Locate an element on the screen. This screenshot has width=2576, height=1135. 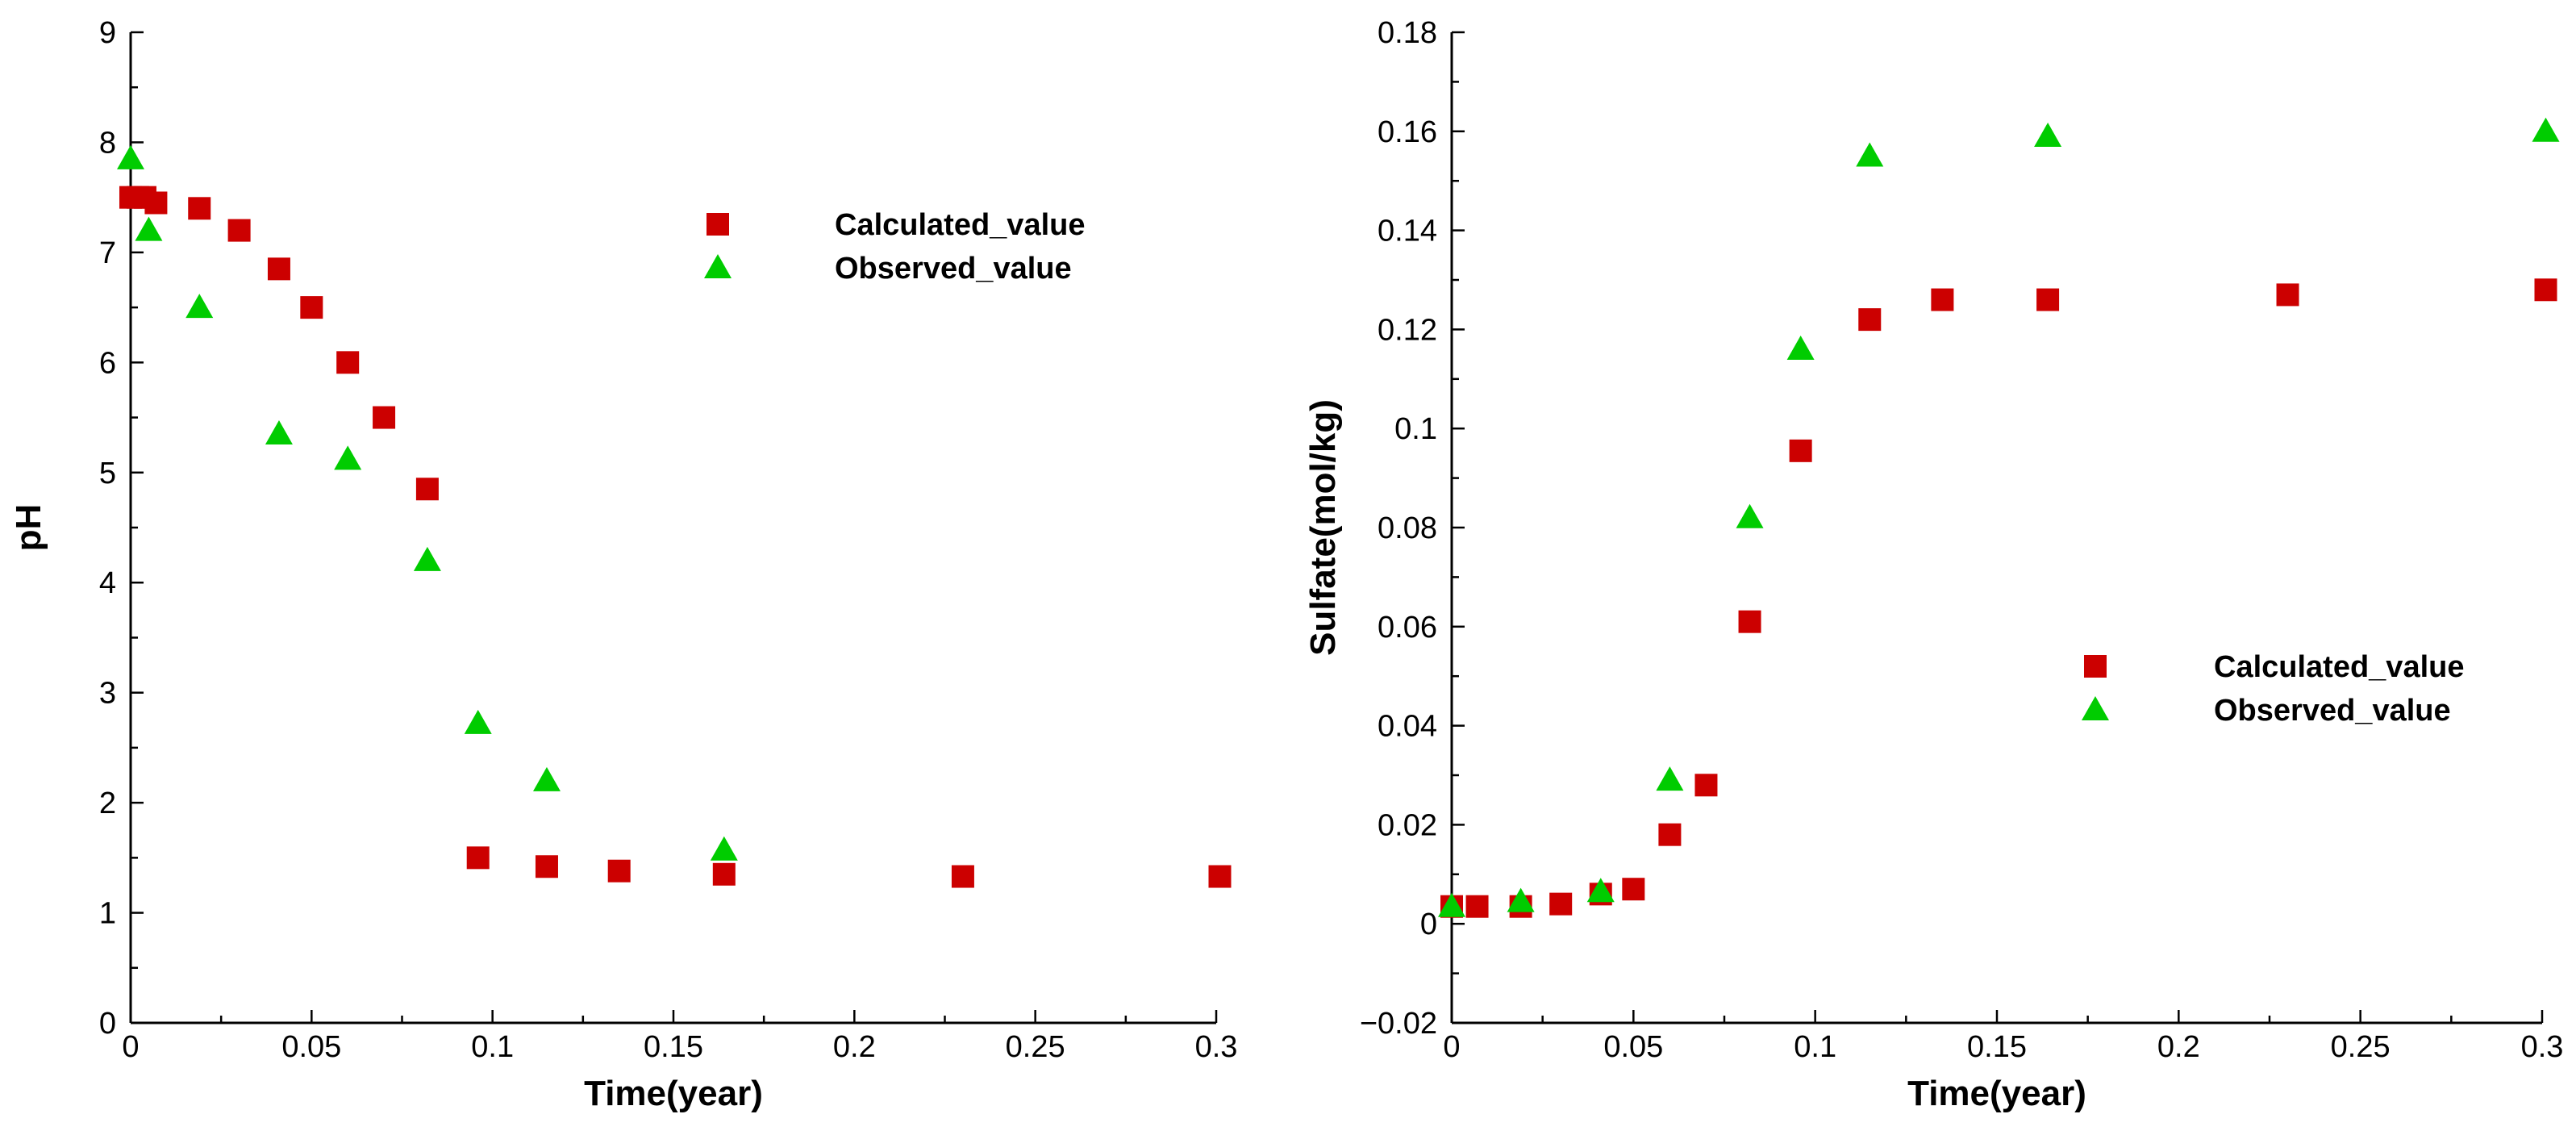
y-tick-label: 0.04 is located at coordinates (1407, 727).